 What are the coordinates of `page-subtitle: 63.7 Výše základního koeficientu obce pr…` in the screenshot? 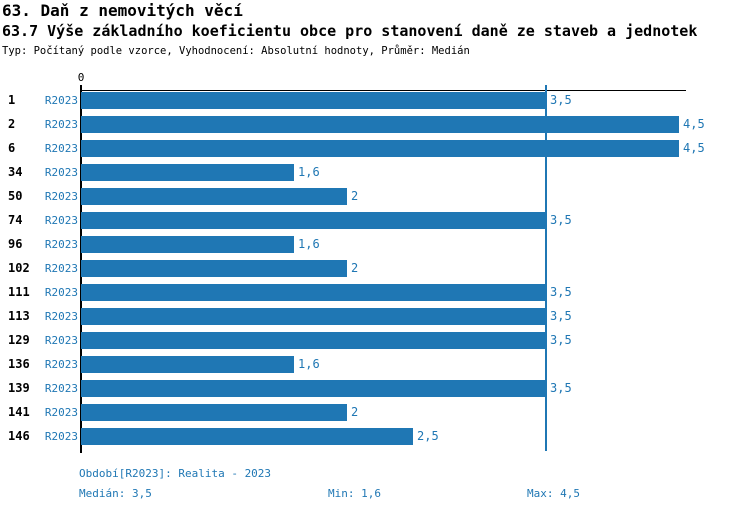 It's located at (350, 31).